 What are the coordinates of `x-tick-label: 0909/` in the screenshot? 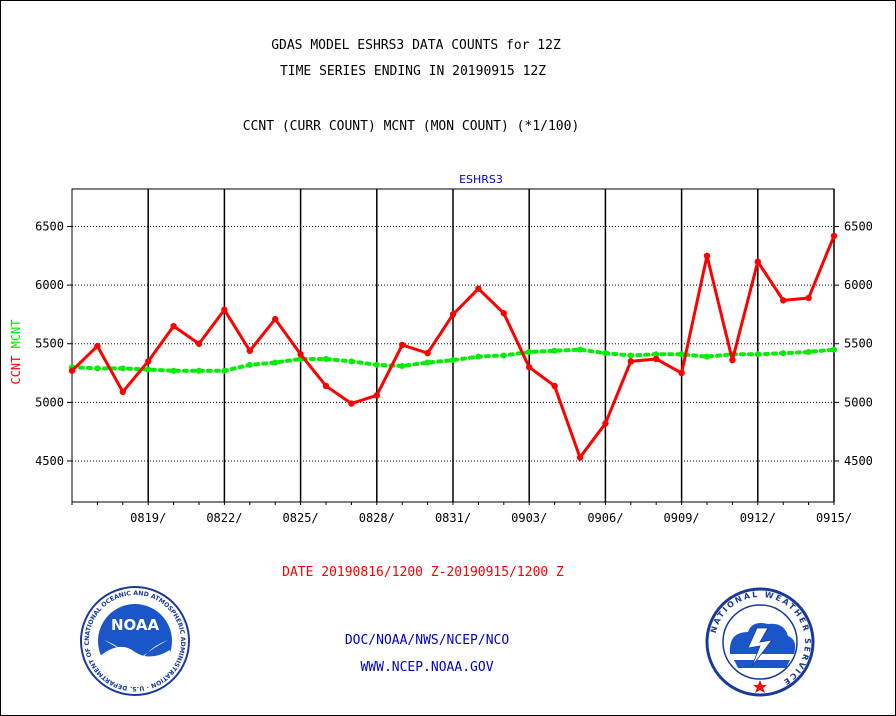 It's located at (682, 518).